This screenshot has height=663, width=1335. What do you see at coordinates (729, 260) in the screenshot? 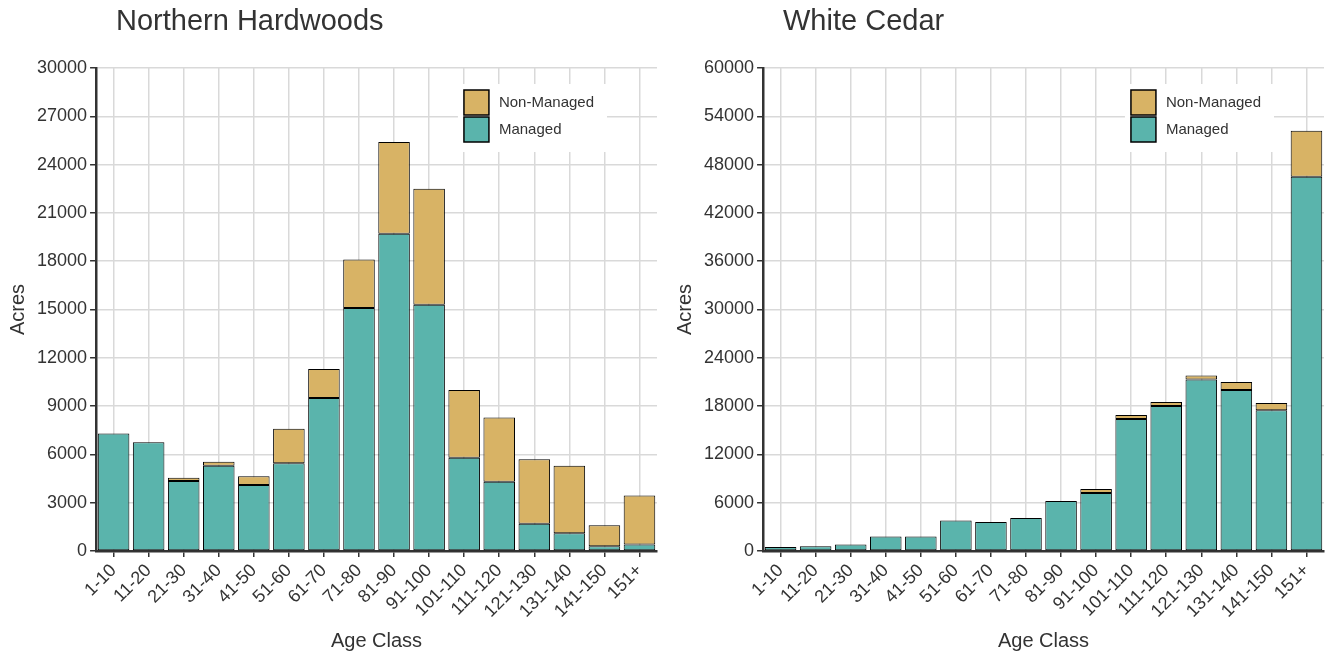
I see `y-tick-label: 36000` at bounding box center [729, 260].